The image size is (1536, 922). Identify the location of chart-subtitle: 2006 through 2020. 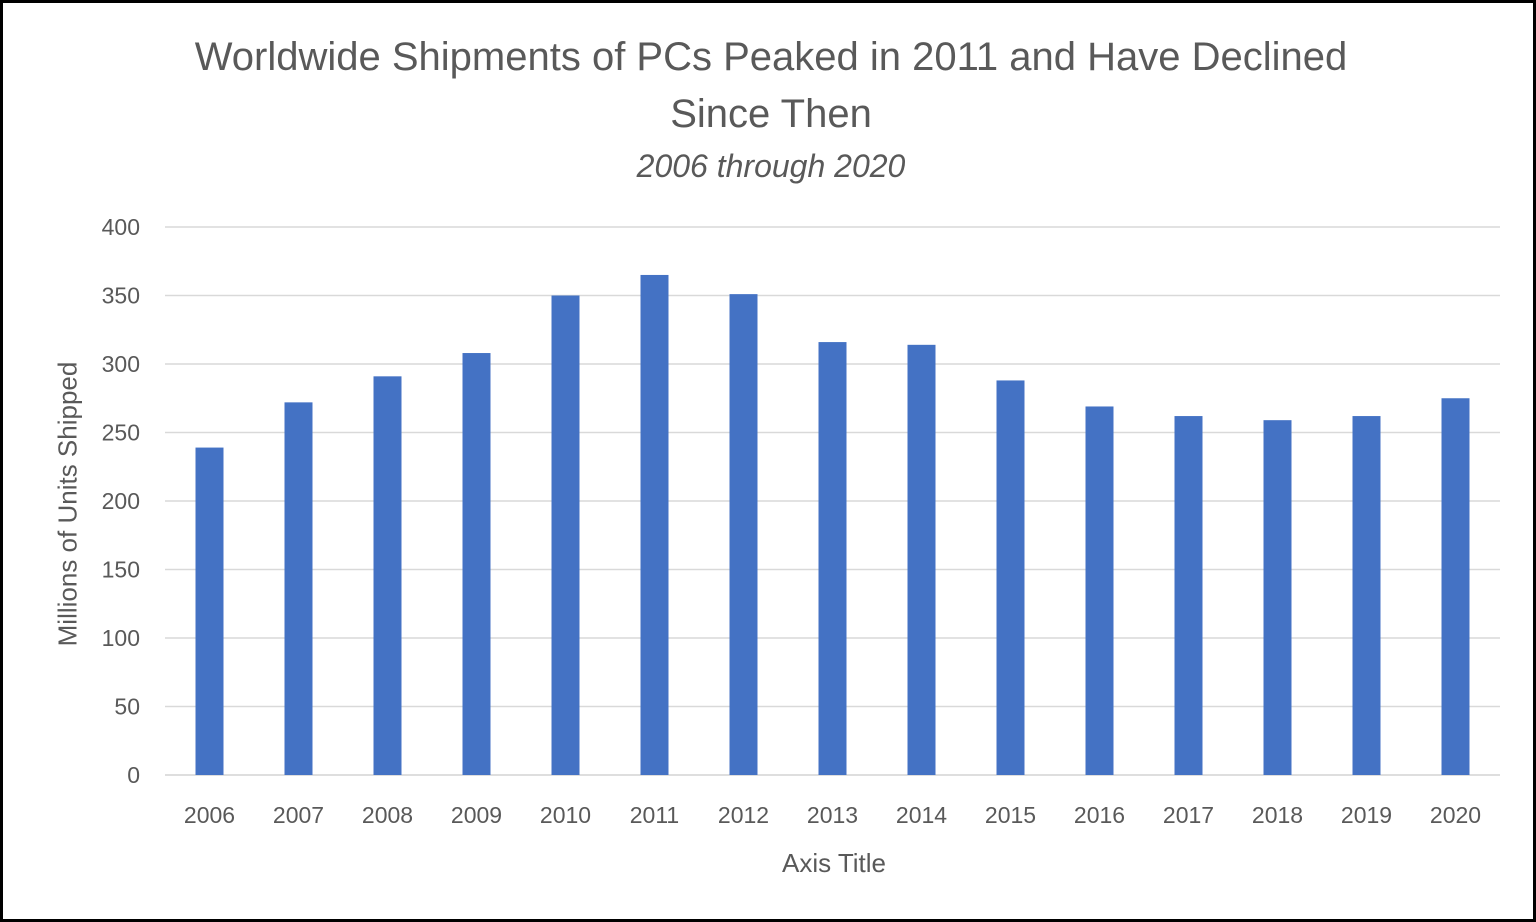
(771, 166).